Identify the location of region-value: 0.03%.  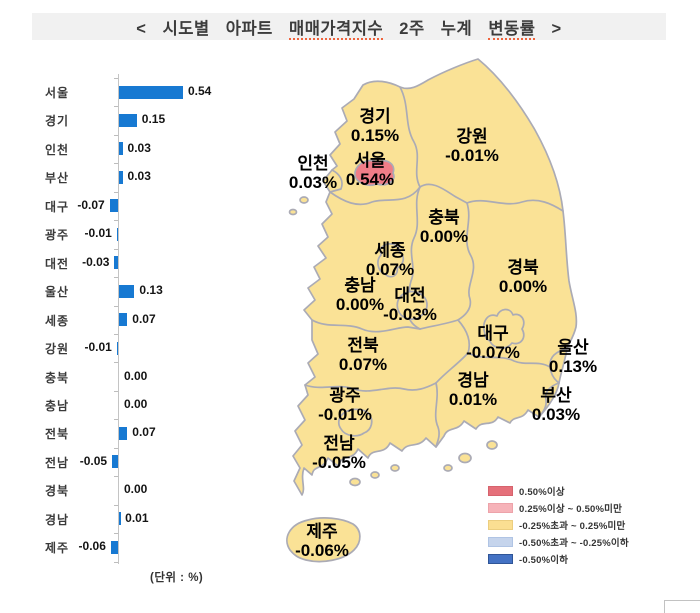
(313, 182).